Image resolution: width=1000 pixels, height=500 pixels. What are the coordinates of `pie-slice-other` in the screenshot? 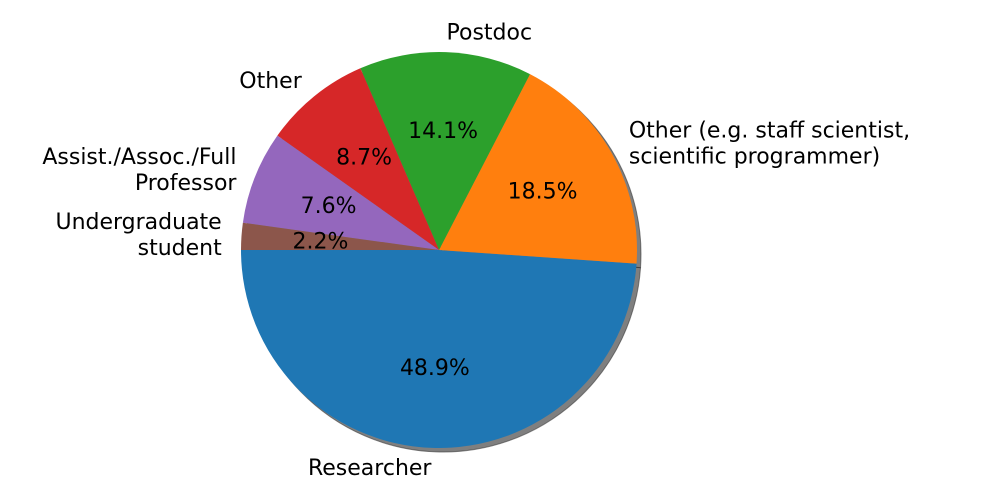 It's located at (358, 159).